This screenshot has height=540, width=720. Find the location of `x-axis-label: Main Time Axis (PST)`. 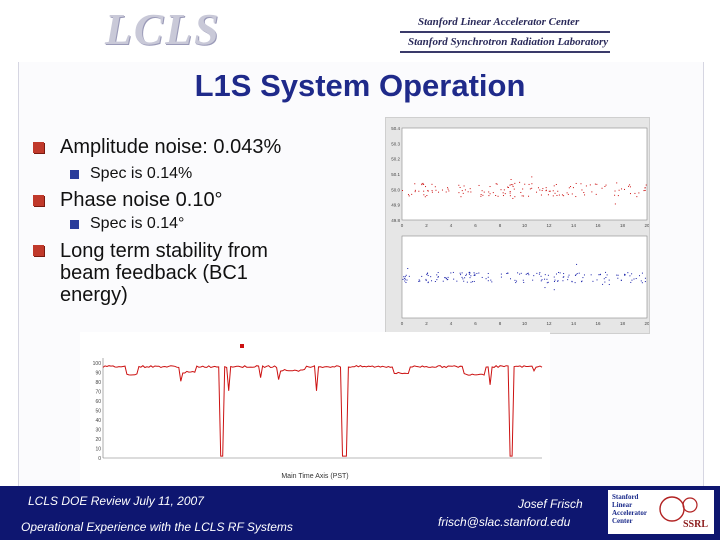

x-axis-label: Main Time Axis (PST) is located at coordinates (314, 476).